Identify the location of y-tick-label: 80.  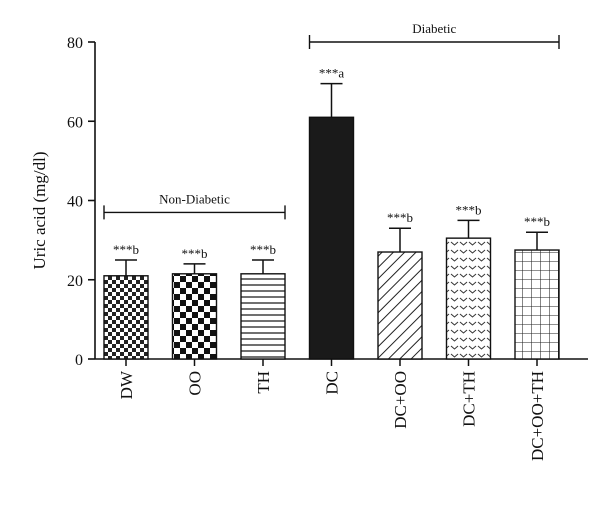
(75, 43).